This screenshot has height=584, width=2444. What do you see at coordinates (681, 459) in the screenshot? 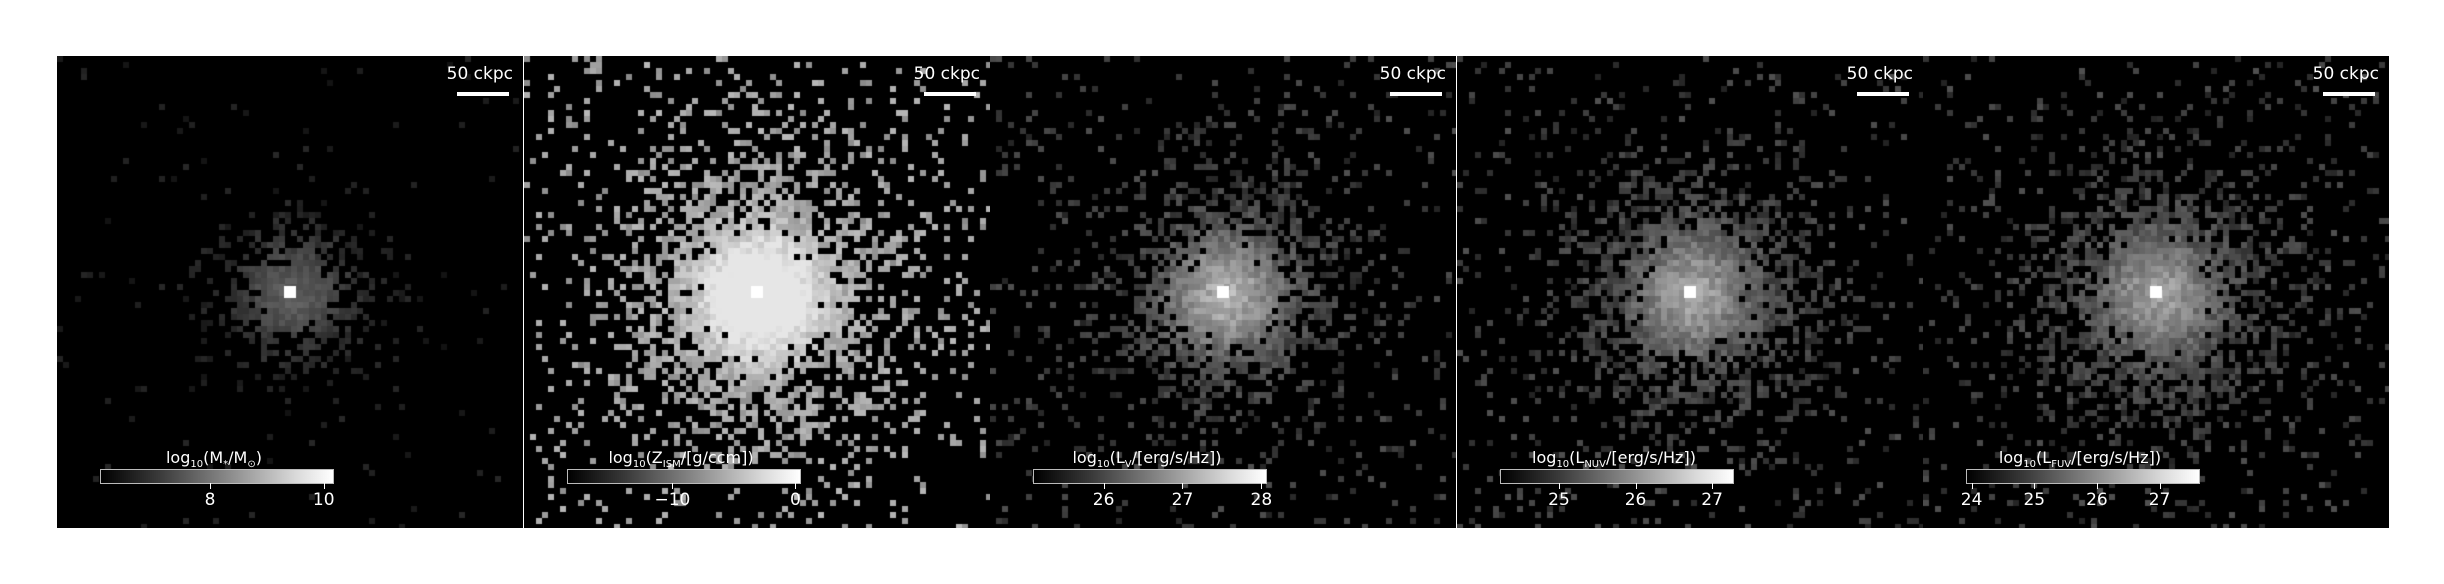
I see `colorbar-label: log10(ZISM/[g/ccm])` at bounding box center [681, 459].